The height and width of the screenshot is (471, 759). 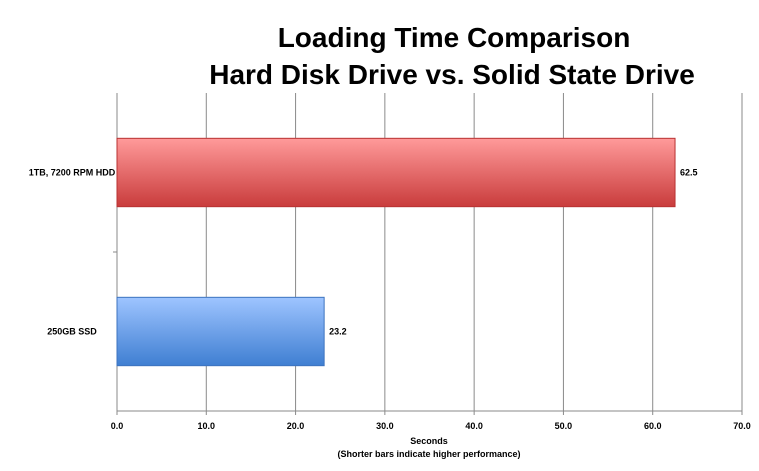 I want to click on chart-title-line-1: Loading Time Comparison, so click(x=454, y=37).